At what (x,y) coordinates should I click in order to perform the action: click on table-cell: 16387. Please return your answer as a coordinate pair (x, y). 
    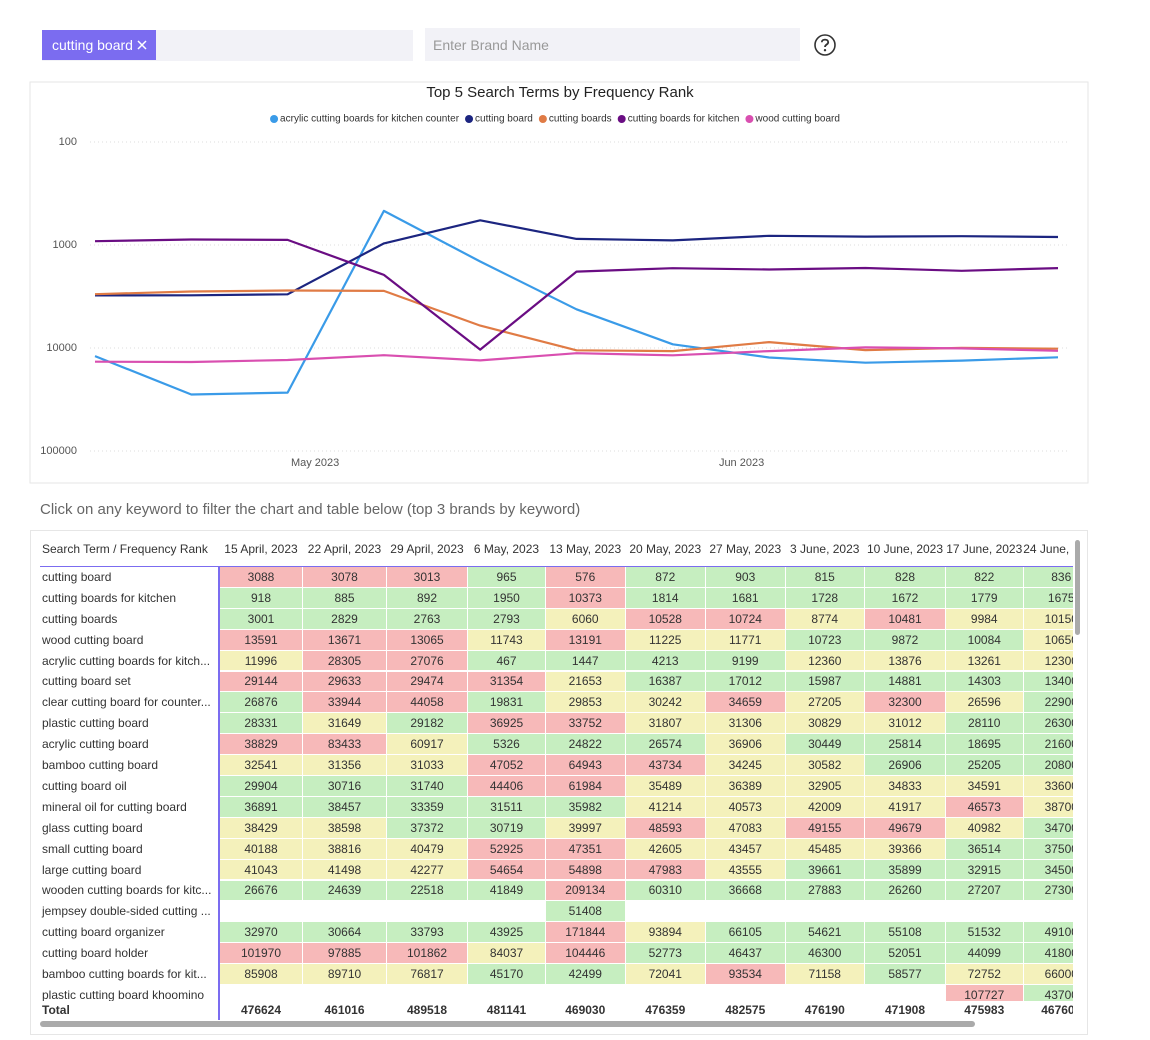
    Looking at the image, I should click on (665, 682).